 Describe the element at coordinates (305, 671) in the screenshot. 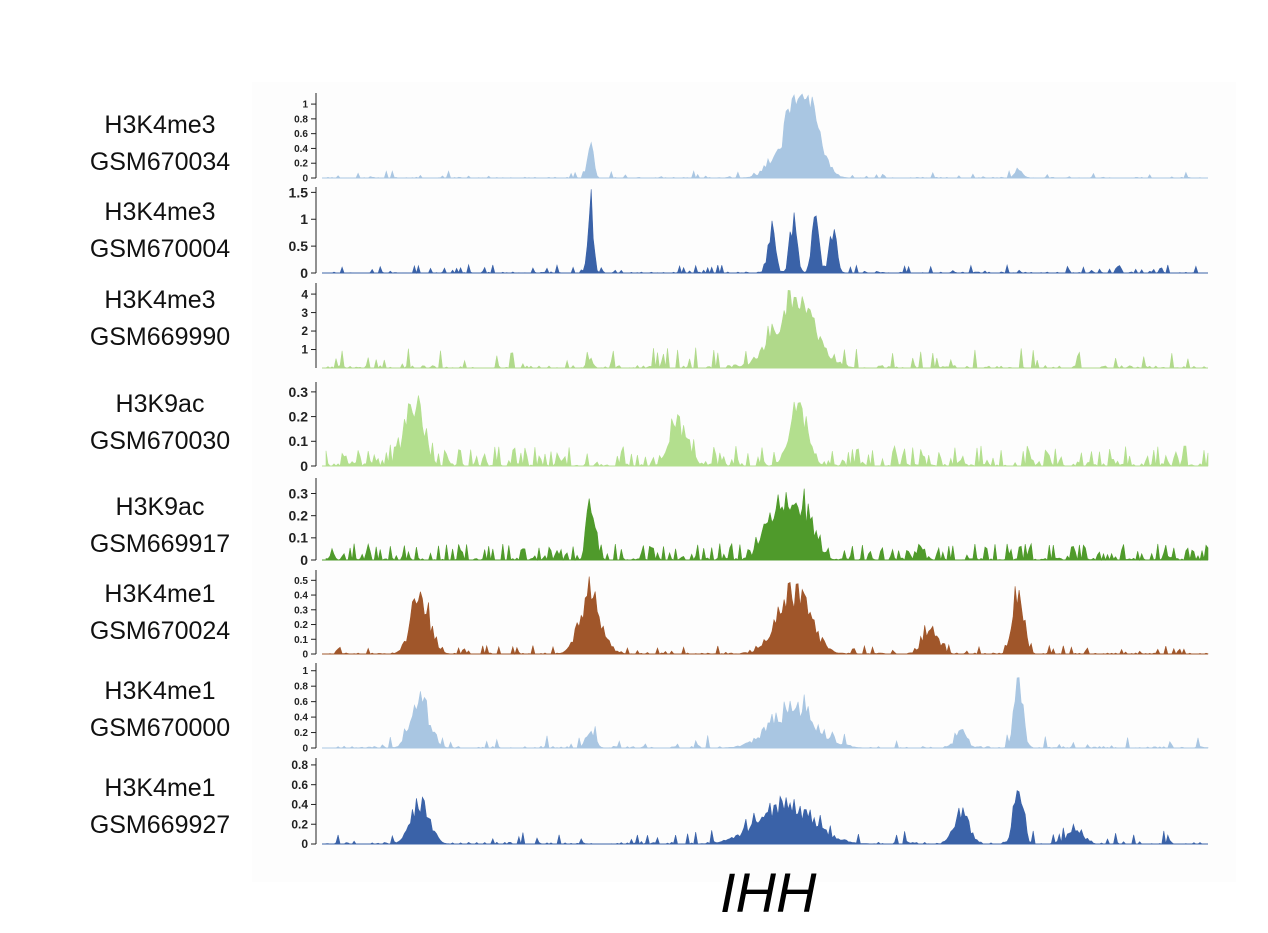

I see `y-tick-label-7-1: 1` at that location.